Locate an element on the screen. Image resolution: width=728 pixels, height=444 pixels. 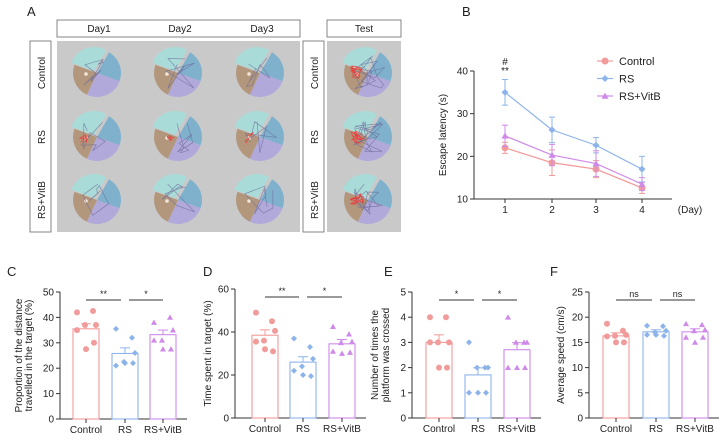
y-axis-label: Number of times the is located at coordinates (375, 355).